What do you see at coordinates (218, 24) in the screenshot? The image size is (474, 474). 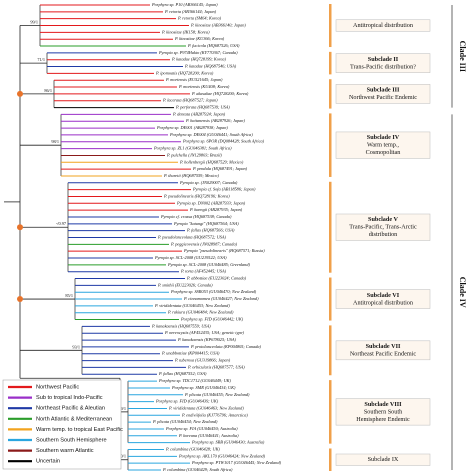 I see `taxon-label: P. kinositae (AB366140; Japan)` at bounding box center [218, 24].